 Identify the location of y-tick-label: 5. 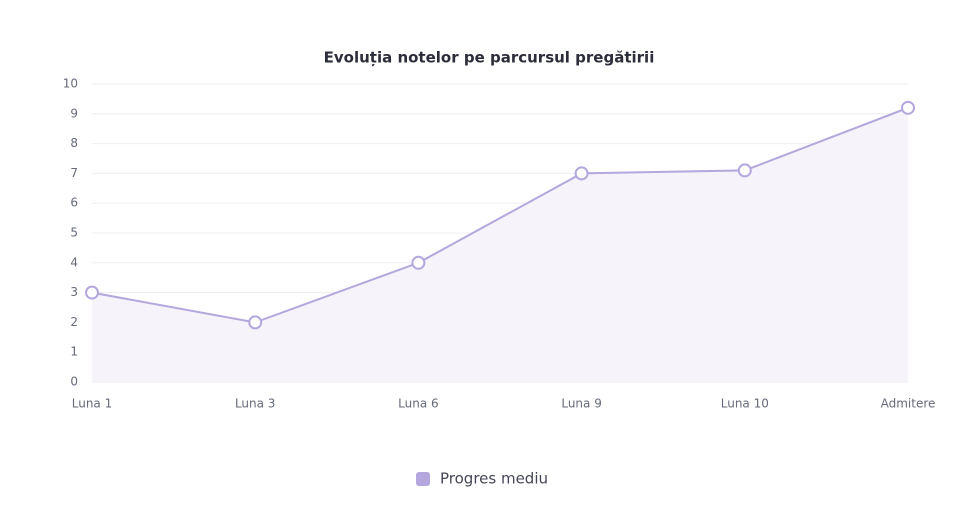
(74, 233).